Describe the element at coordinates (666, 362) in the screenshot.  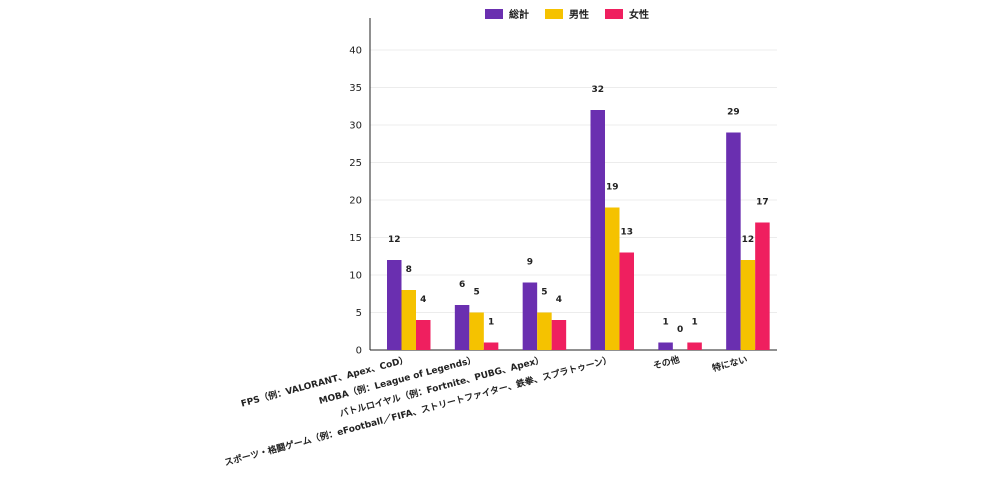
I see `category-label: その他` at that location.